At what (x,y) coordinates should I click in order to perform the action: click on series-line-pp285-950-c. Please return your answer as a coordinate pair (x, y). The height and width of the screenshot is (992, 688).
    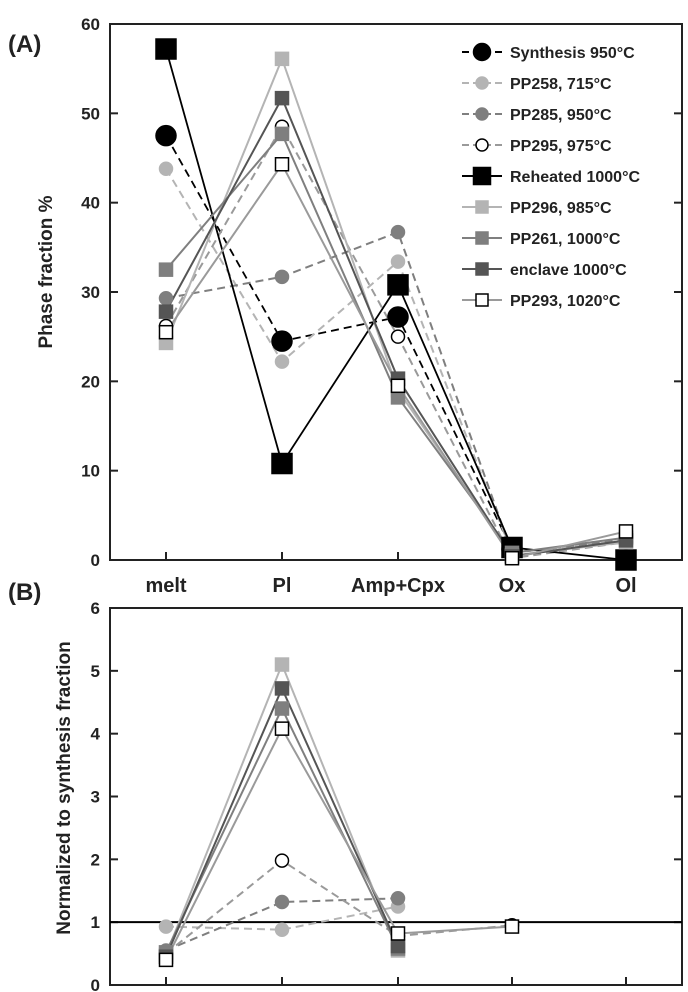
    Looking at the image, I should click on (282, 924).